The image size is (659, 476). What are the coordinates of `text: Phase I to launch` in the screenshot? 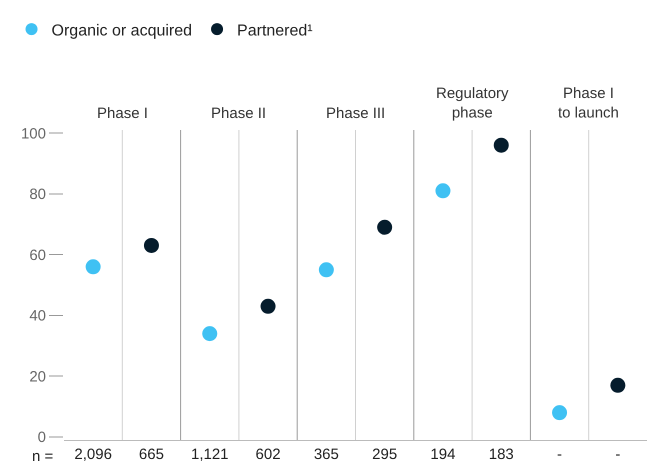 It's located at (588, 103).